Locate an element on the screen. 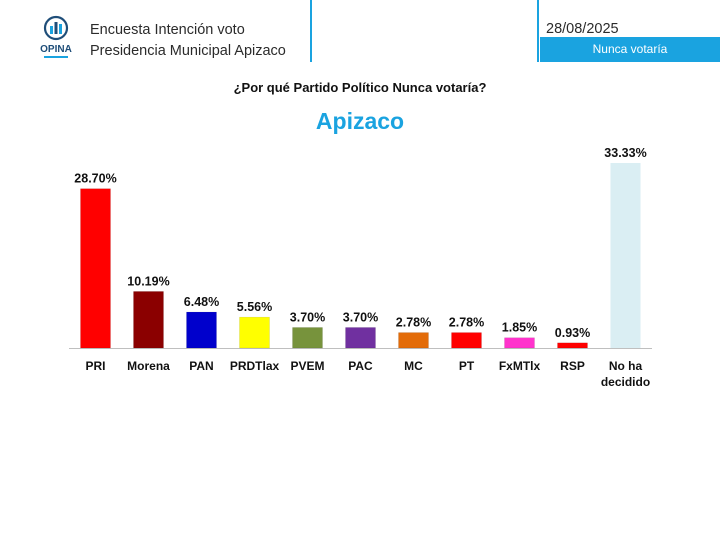 The height and width of the screenshot is (556, 720). header-divider-right is located at coordinates (538, 31).